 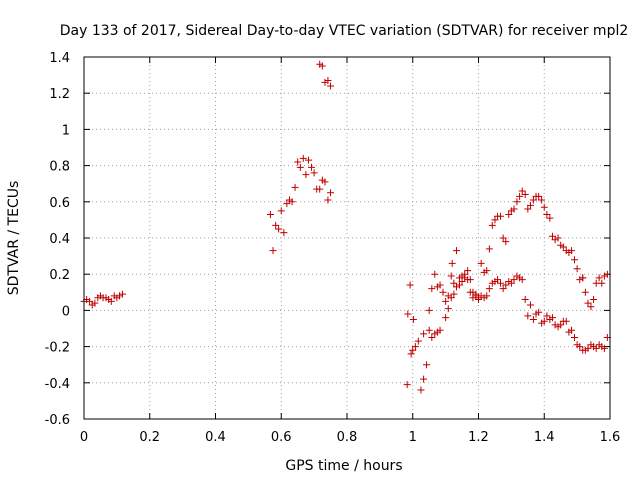 I want to click on x-tick-label: 0.4, so click(x=215, y=437).